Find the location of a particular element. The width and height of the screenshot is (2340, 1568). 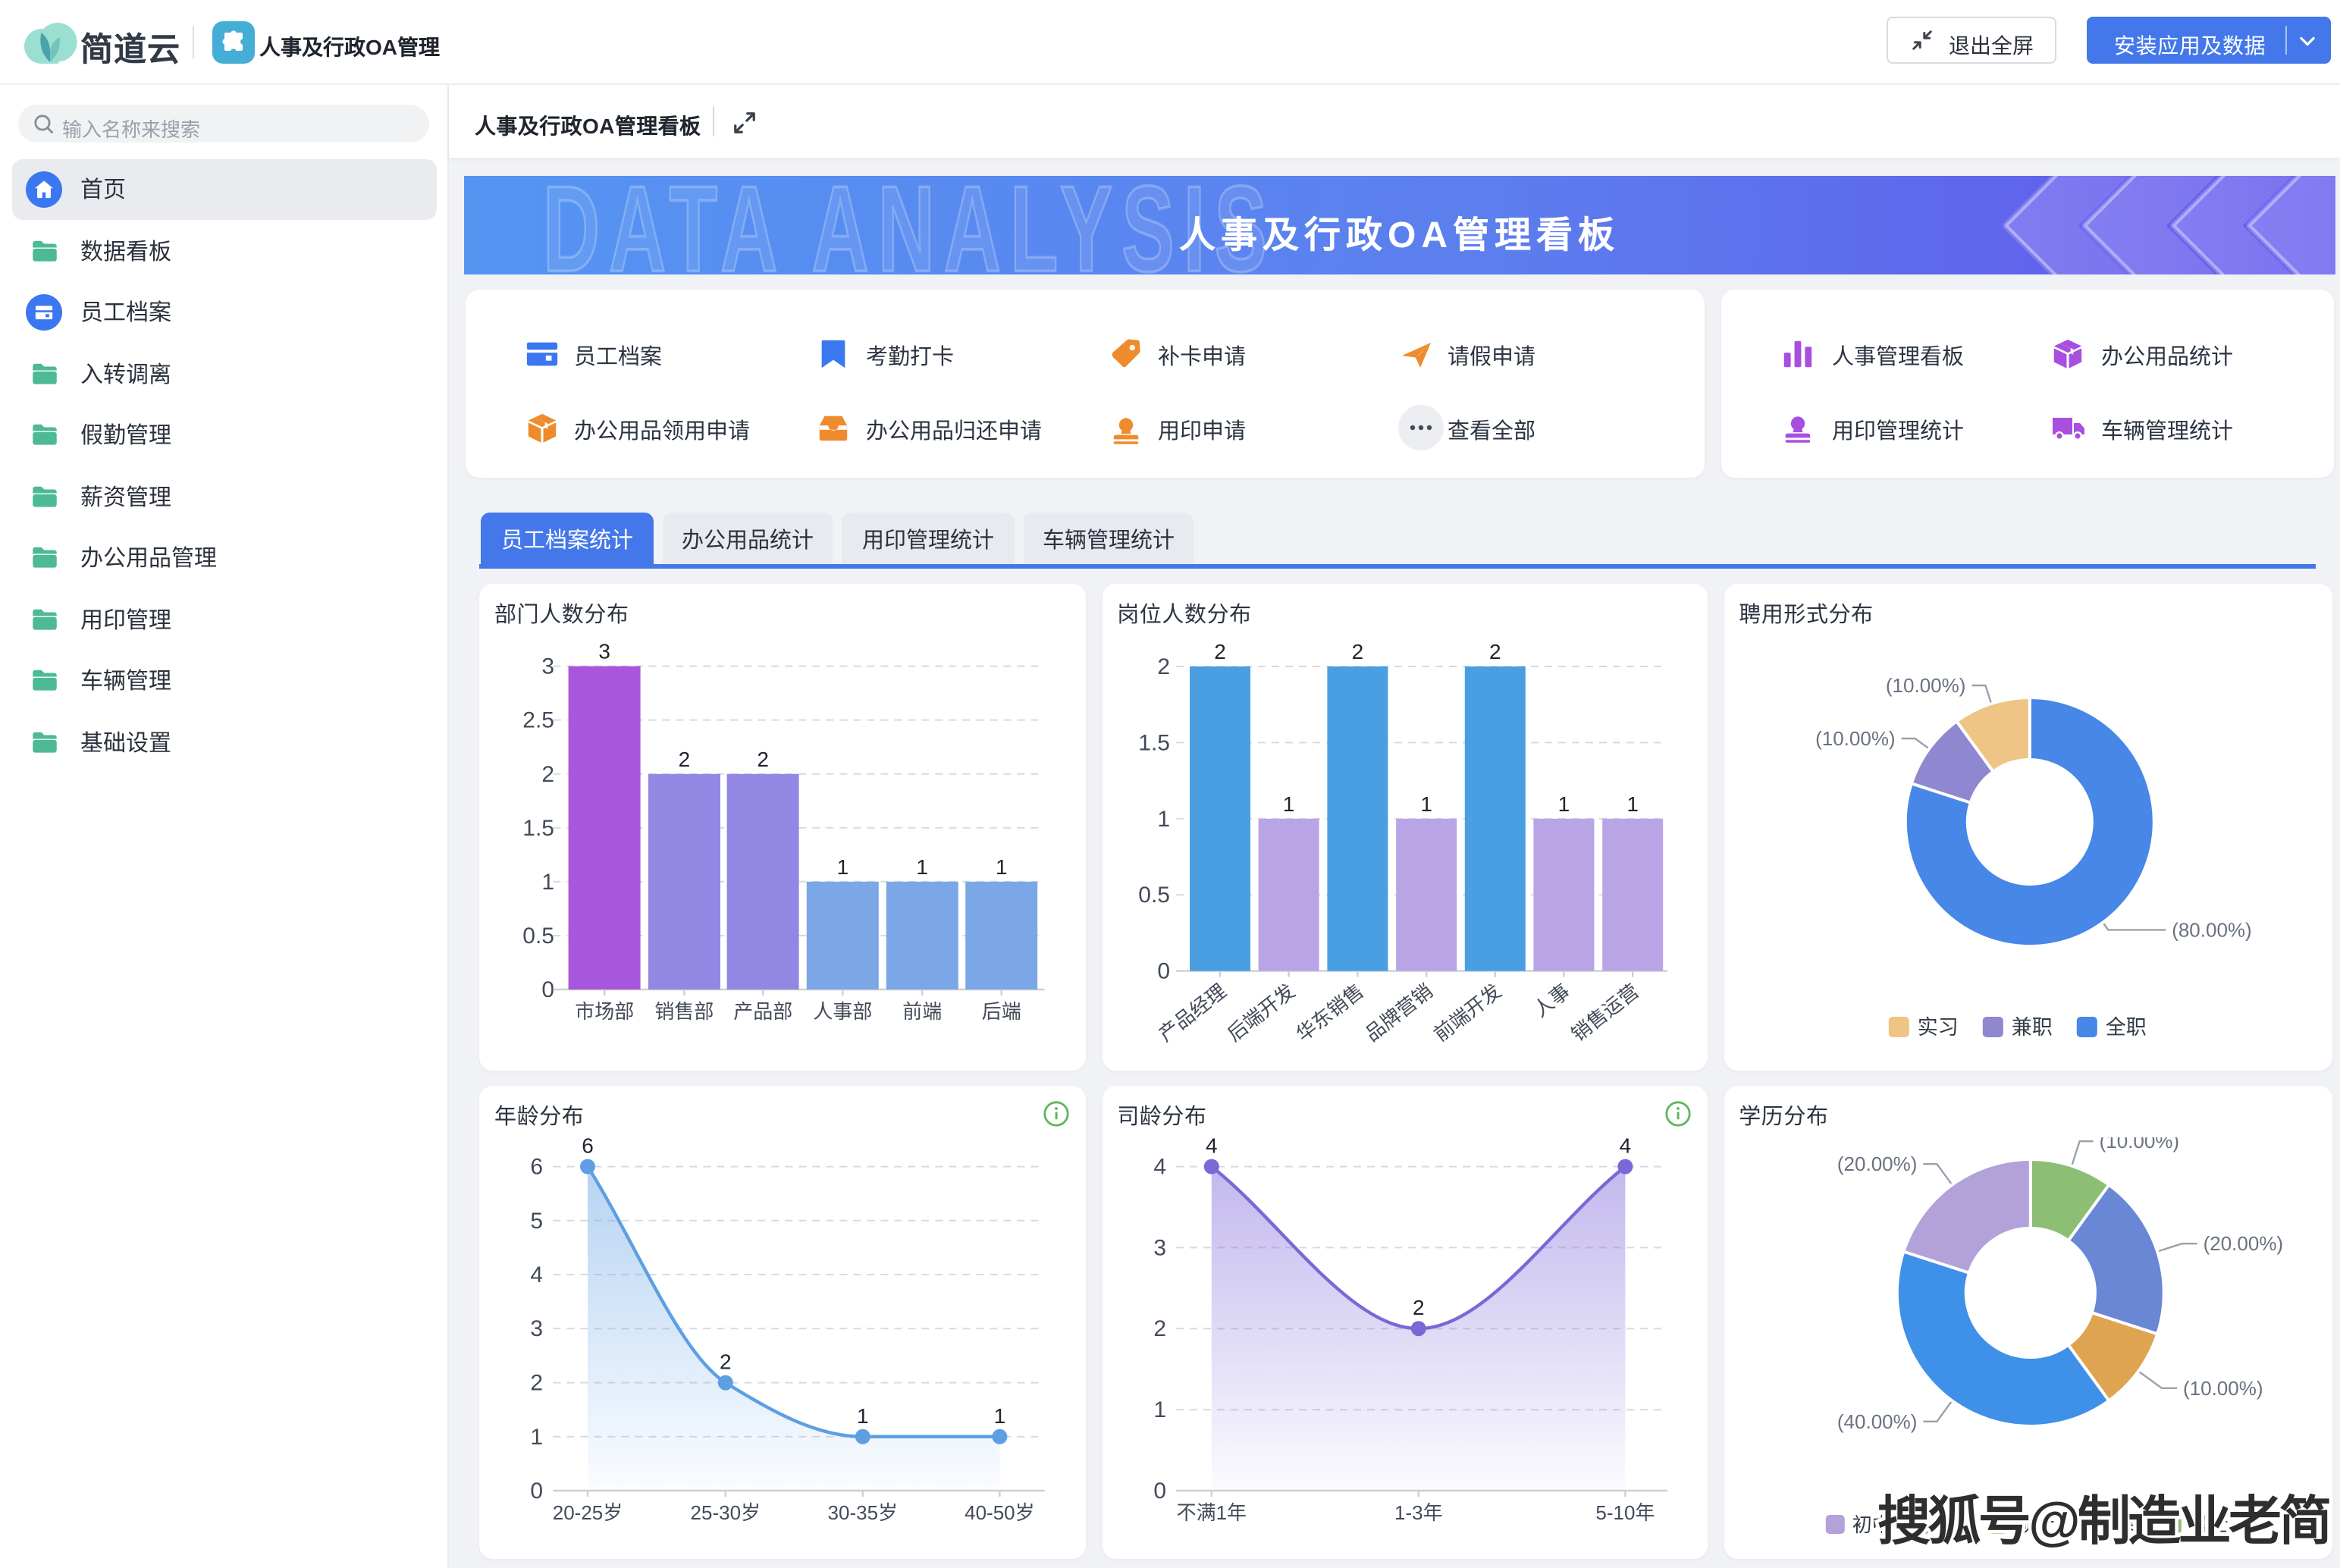

svg-text: (40.00%) is located at coordinates (1877, 1422).